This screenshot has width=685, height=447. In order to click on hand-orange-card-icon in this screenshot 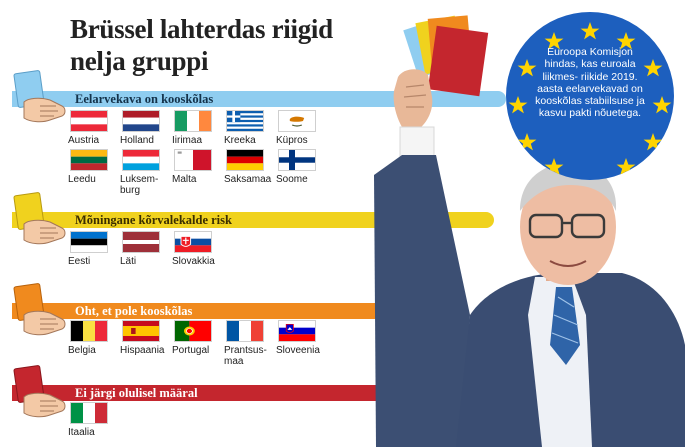, I will do `click(39, 309)`.